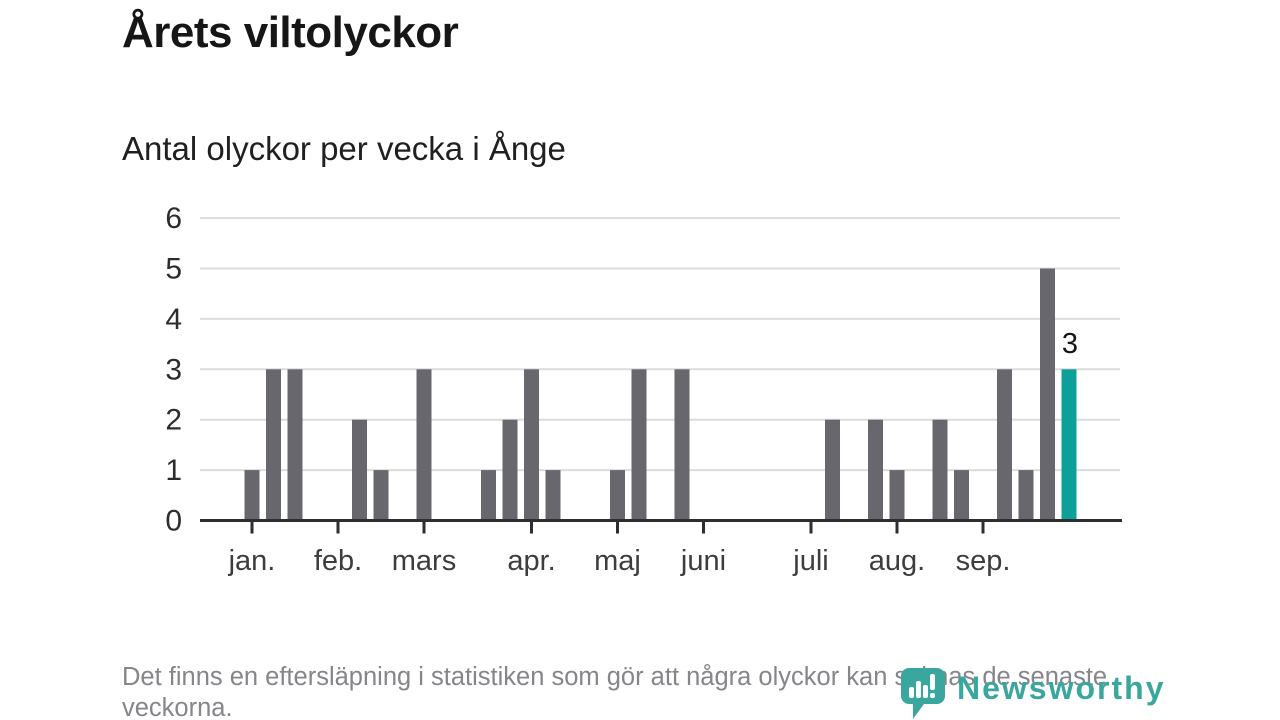 The width and height of the screenshot is (1280, 720). What do you see at coordinates (344, 148) in the screenshot?
I see `chart-subtitle: Antal olyckor per vecka i Ånge` at bounding box center [344, 148].